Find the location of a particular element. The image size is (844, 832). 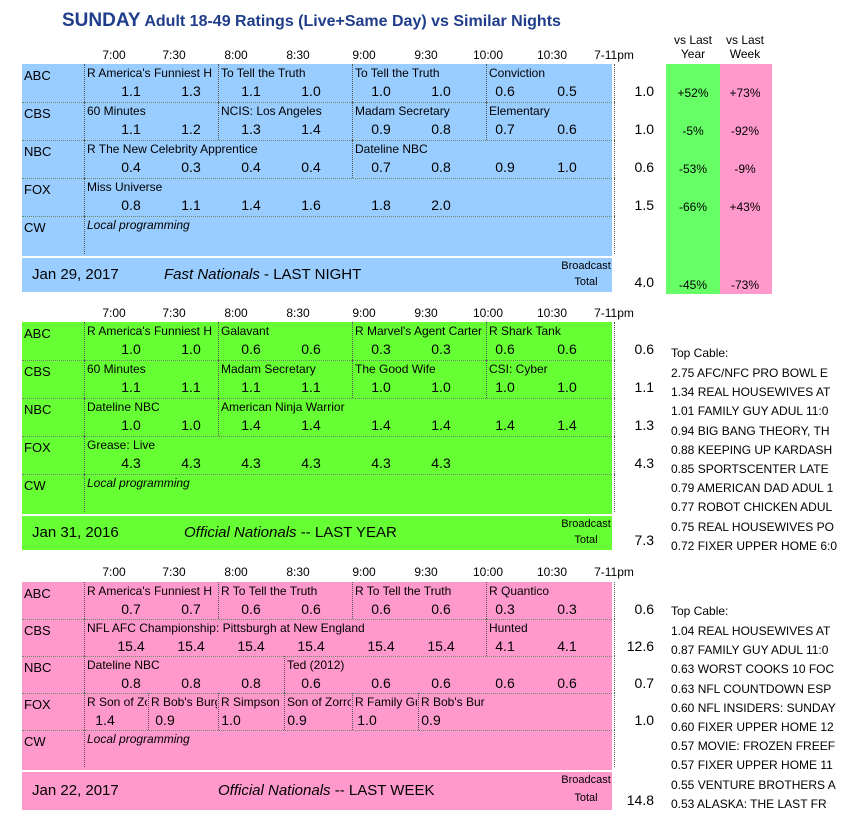

time-slot-header: 8:30 is located at coordinates (298, 313).